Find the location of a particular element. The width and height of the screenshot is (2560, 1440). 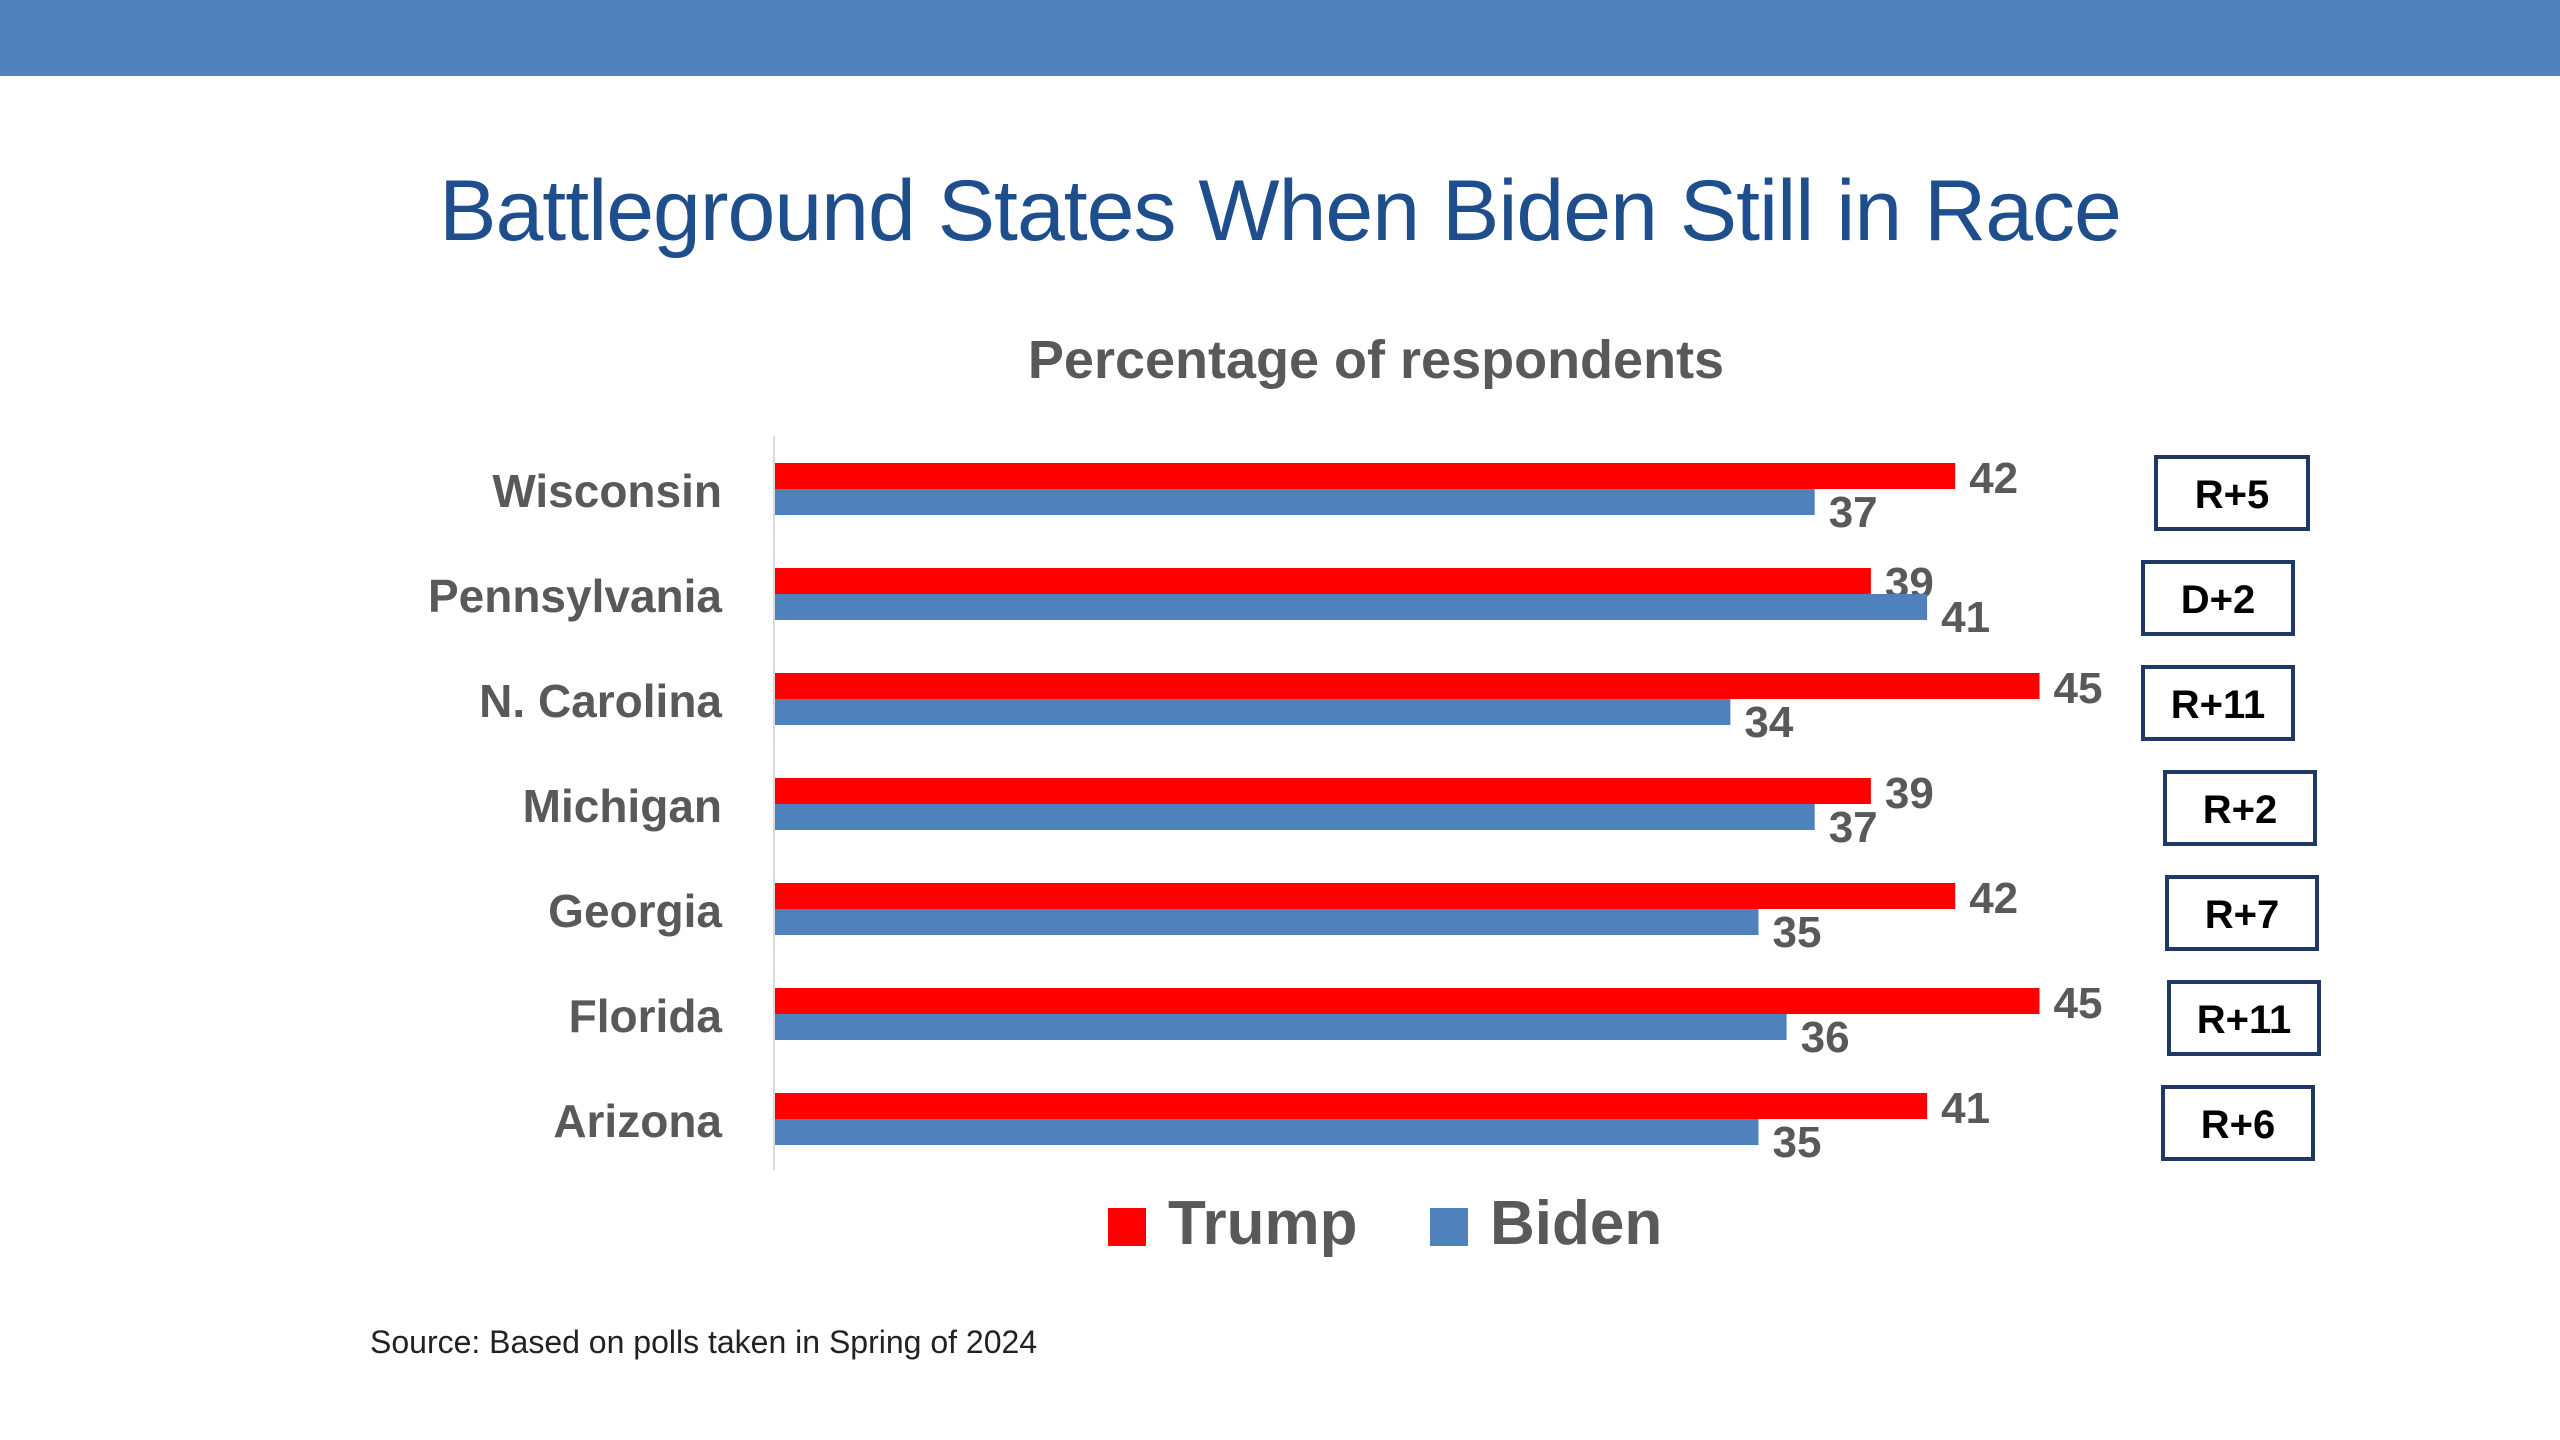

margin-label-michigan: R+2 is located at coordinates (2240, 810).